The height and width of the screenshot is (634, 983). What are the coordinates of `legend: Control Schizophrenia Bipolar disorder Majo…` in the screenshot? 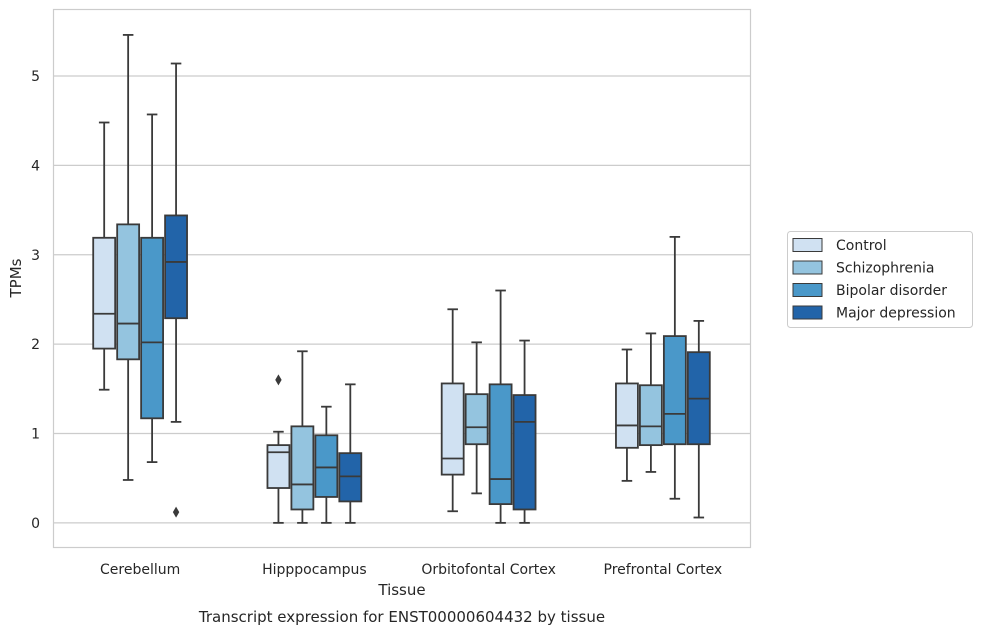 It's located at (880, 279).